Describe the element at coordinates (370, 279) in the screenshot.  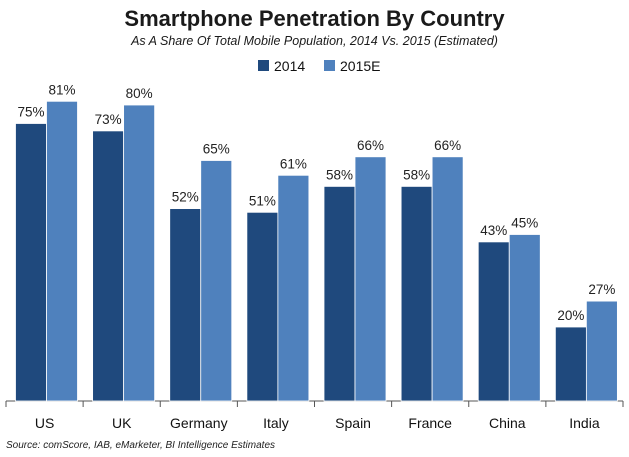
I see `bar-2015e-spain` at that location.